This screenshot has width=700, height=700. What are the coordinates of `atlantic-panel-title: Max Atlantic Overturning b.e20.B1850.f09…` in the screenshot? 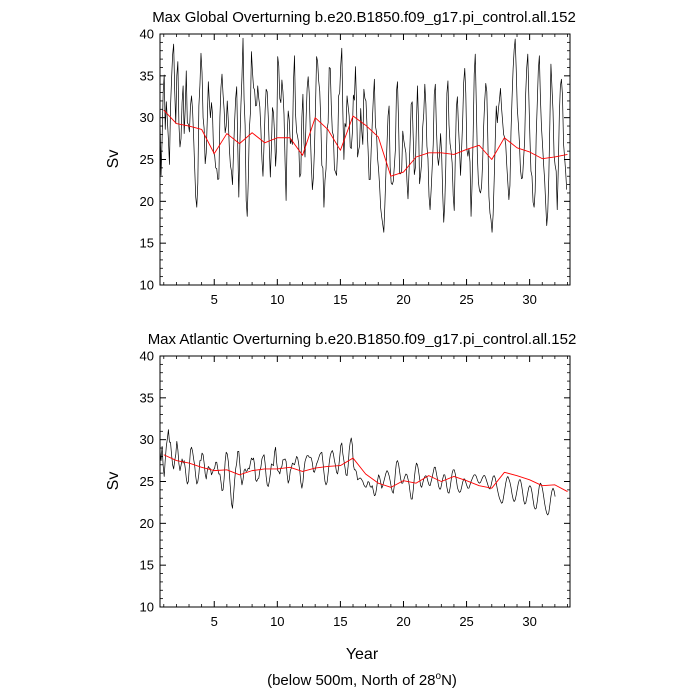 It's located at (362, 339).